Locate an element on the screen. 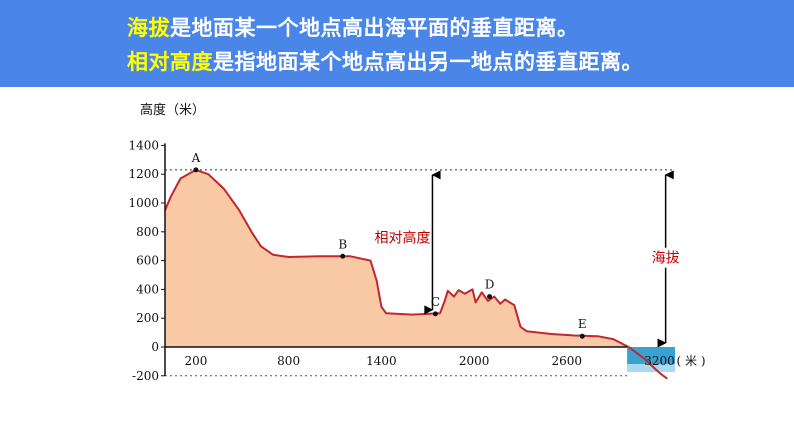 The height and width of the screenshot is (447, 794). definition-relative-height: 相对高度是指地面某个地点高出另一地点的垂直距离。 is located at coordinates (385, 61).